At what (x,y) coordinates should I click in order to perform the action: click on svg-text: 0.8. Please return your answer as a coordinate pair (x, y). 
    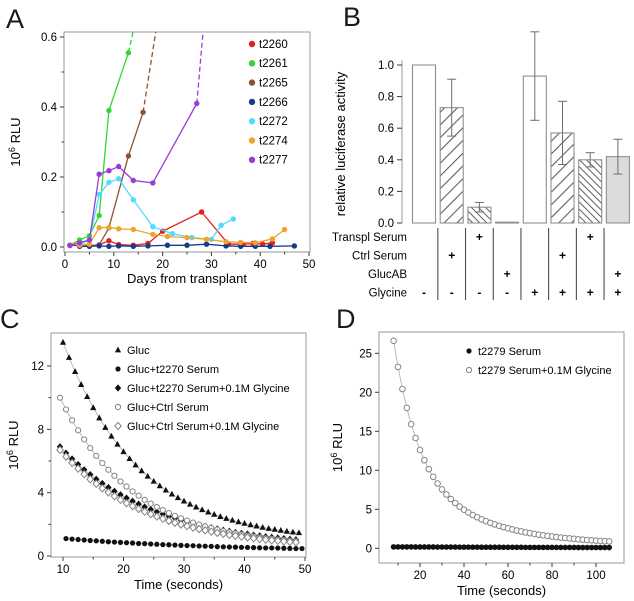
    Looking at the image, I should click on (386, 98).